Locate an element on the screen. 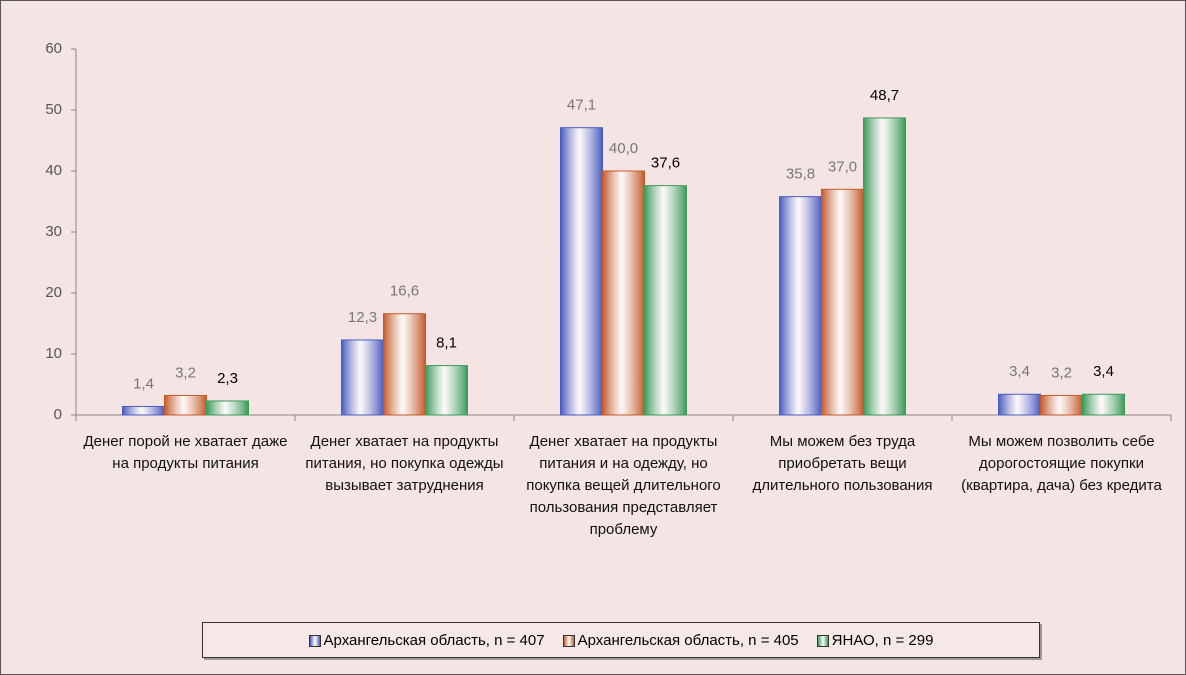  legend-item: Архангельская область, n = 405 is located at coordinates (680, 640).